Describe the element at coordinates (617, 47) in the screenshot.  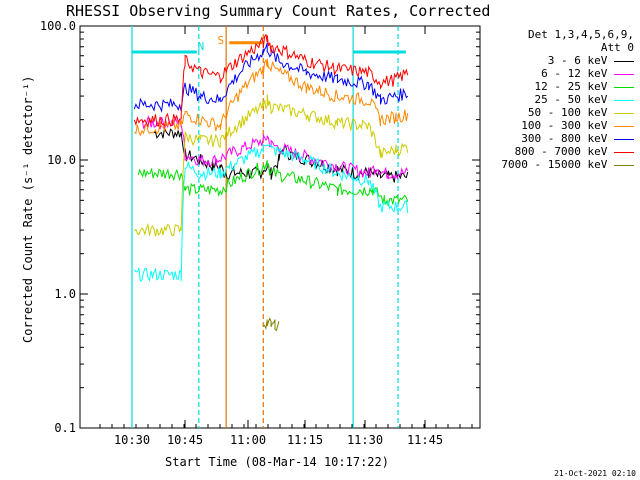
I see `legend-header: Att 0` at that location.